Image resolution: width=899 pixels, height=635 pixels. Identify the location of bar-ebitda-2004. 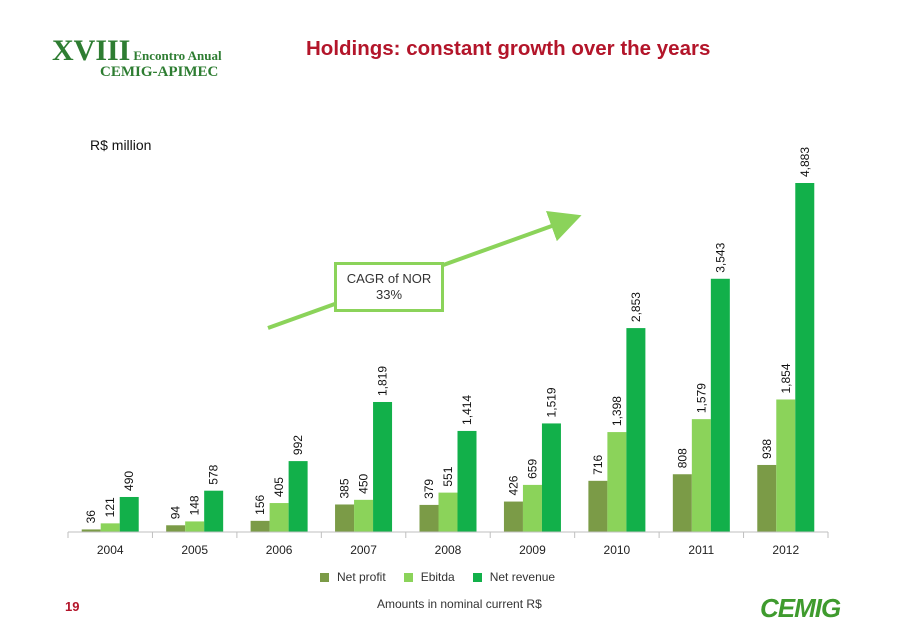
(110, 527).